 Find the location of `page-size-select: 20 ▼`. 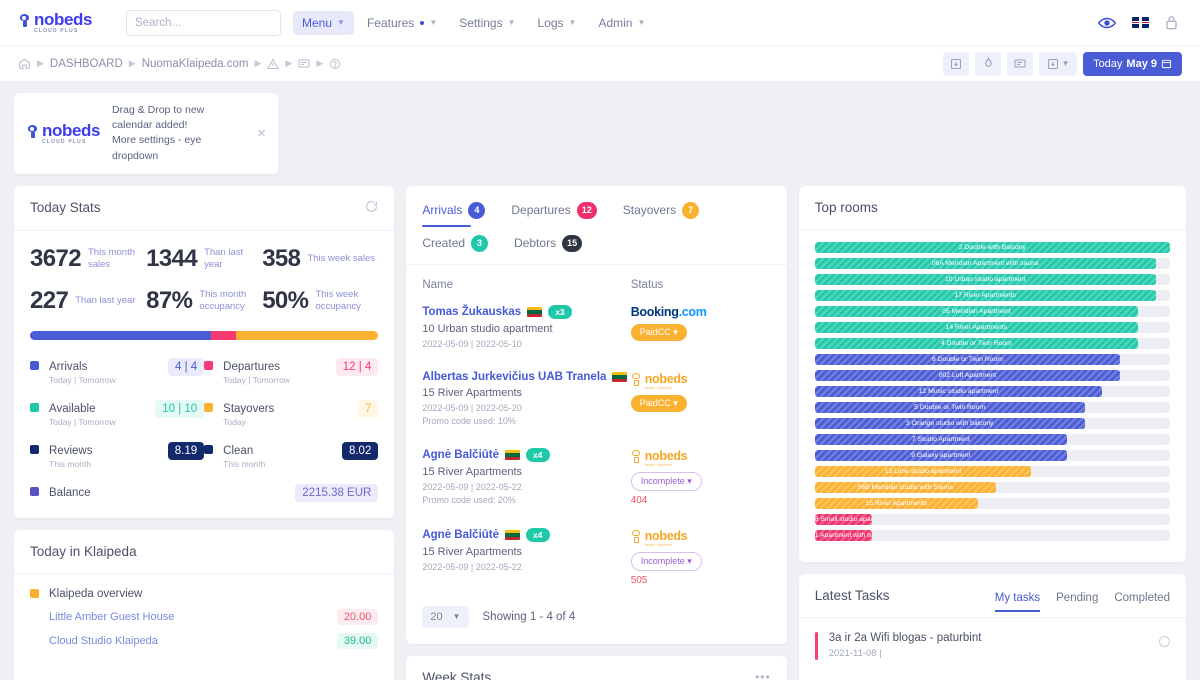

page-size-select: 20 ▼ is located at coordinates (445, 616).